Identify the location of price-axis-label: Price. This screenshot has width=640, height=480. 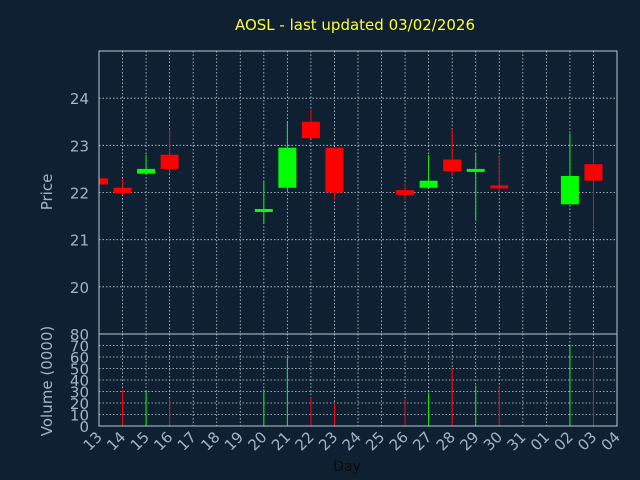
(47, 192).